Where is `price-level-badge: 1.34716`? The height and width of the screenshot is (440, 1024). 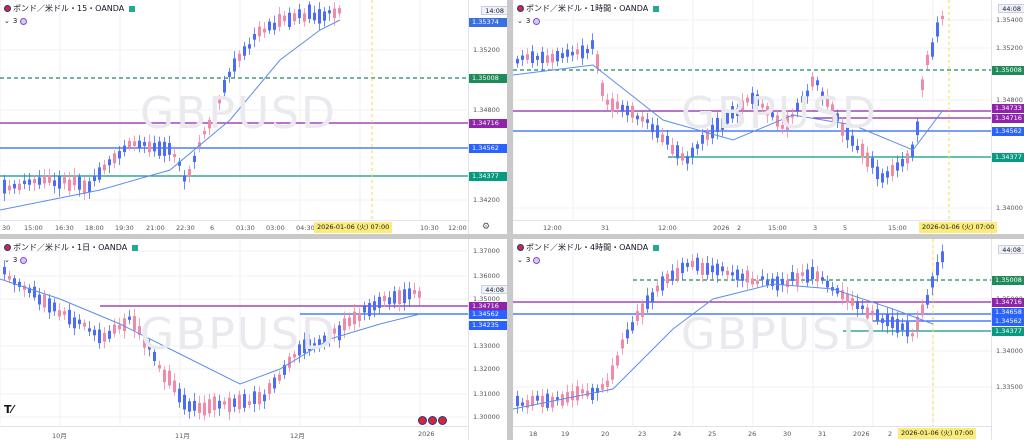
price-level-badge: 1.34716 is located at coordinates (488, 123).